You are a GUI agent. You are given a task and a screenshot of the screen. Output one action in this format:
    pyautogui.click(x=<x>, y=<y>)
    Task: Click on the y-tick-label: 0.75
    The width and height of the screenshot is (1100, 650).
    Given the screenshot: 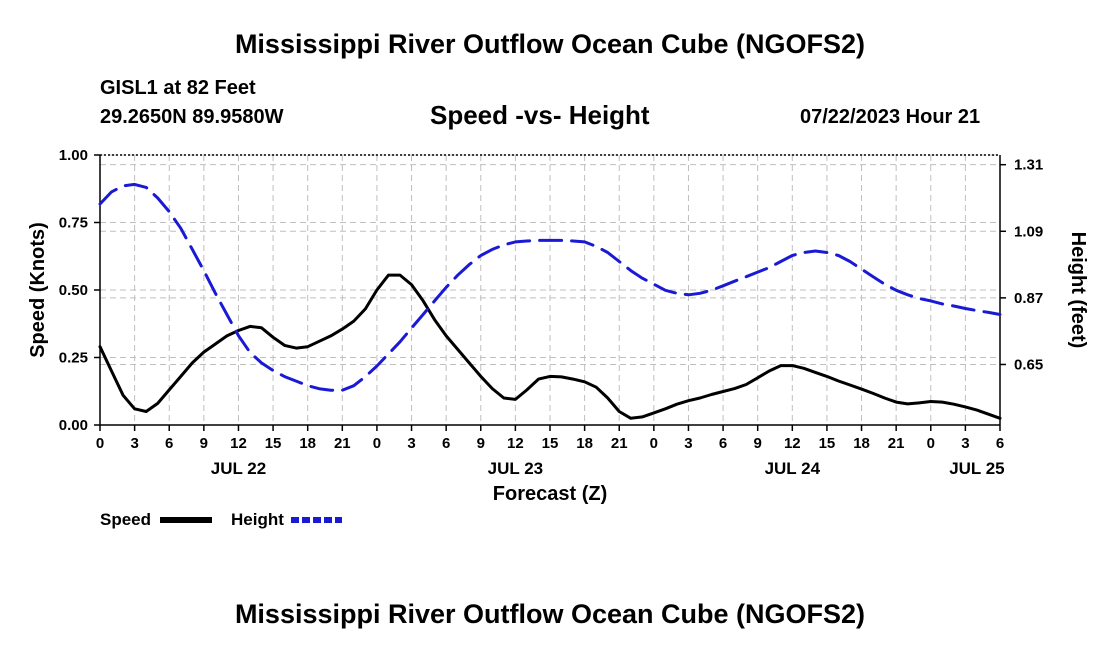 What is the action you would take?
    pyautogui.click(x=73, y=223)
    